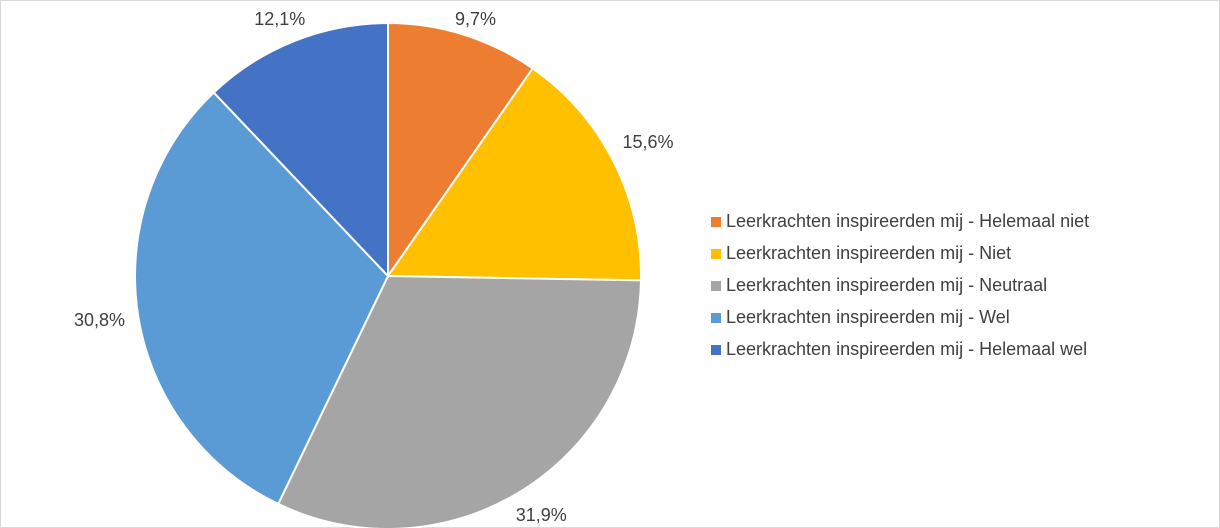 The width and height of the screenshot is (1220, 528). Describe the element at coordinates (886, 285) in the screenshot. I see `legend-label: Leerkrachten inspireerden mij - Neutraal` at that location.